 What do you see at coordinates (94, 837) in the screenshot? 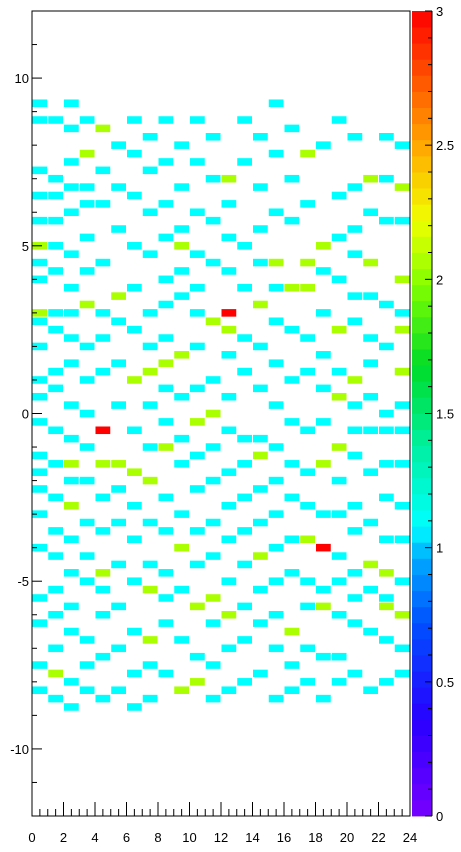
I see `x-tick-label: 4` at bounding box center [94, 837].